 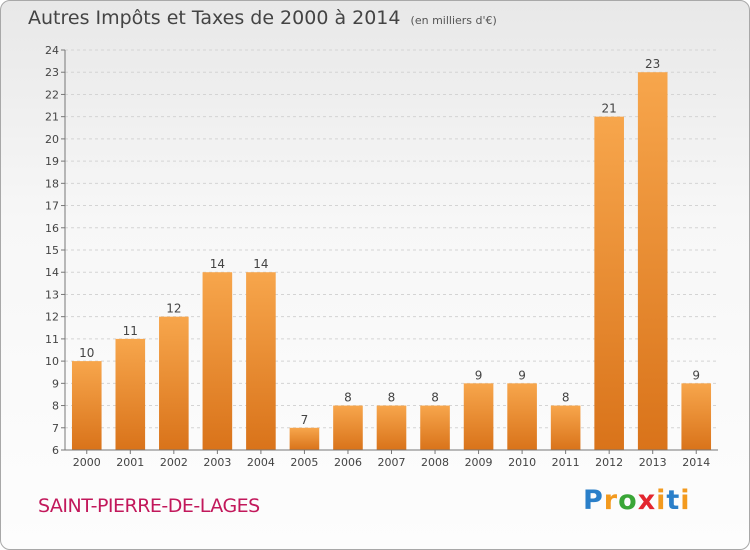 I want to click on y-tick-label: 13, so click(x=52, y=294).